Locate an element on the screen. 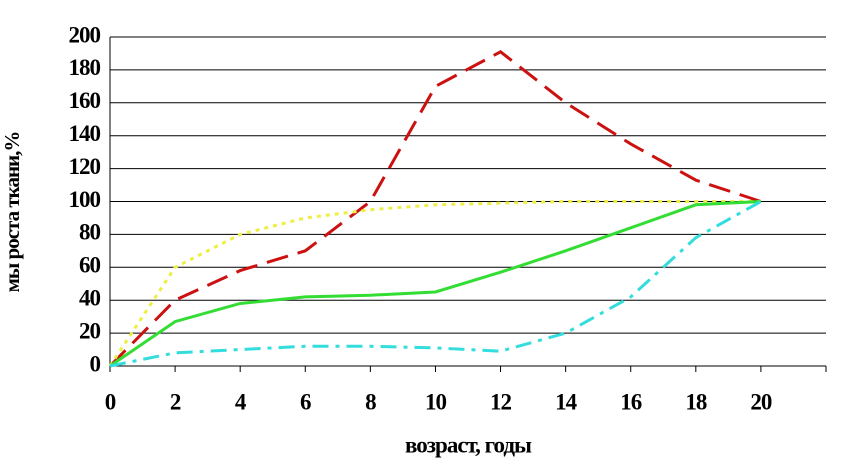 The image size is (864, 475). x-tick-label: 20 is located at coordinates (761, 401).